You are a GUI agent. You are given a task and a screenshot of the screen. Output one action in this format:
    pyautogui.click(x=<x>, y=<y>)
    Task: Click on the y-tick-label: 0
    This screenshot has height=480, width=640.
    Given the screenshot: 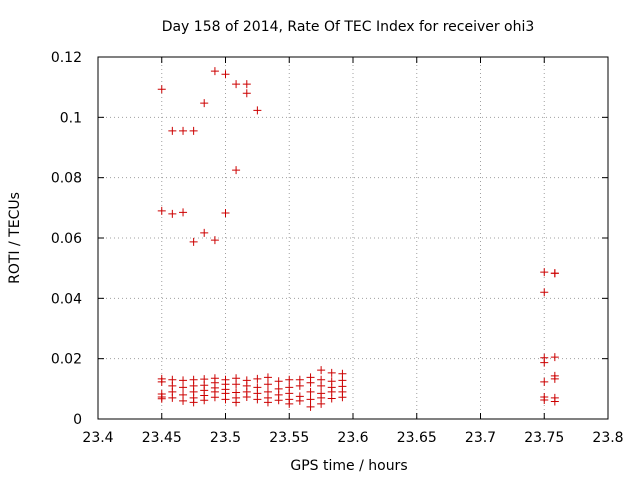 What is the action you would take?
    pyautogui.click(x=77, y=420)
    